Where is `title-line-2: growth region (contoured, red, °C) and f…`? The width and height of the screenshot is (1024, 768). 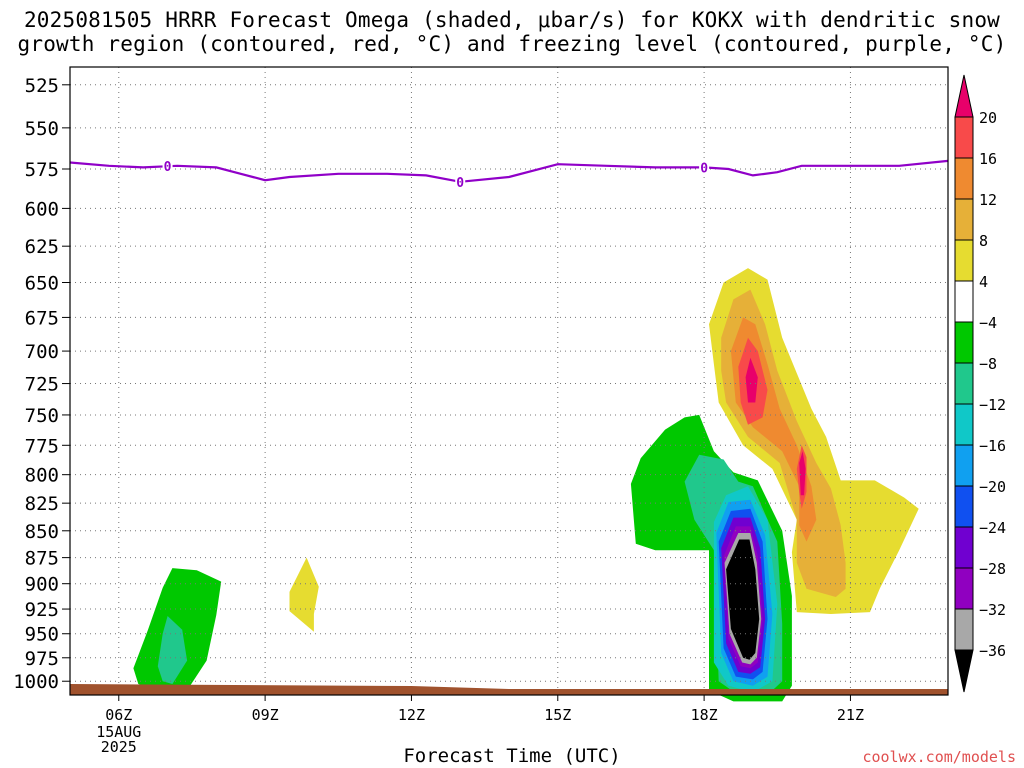 title-line-2: growth region (contoured, red, °C) and f… is located at coordinates (512, 44).